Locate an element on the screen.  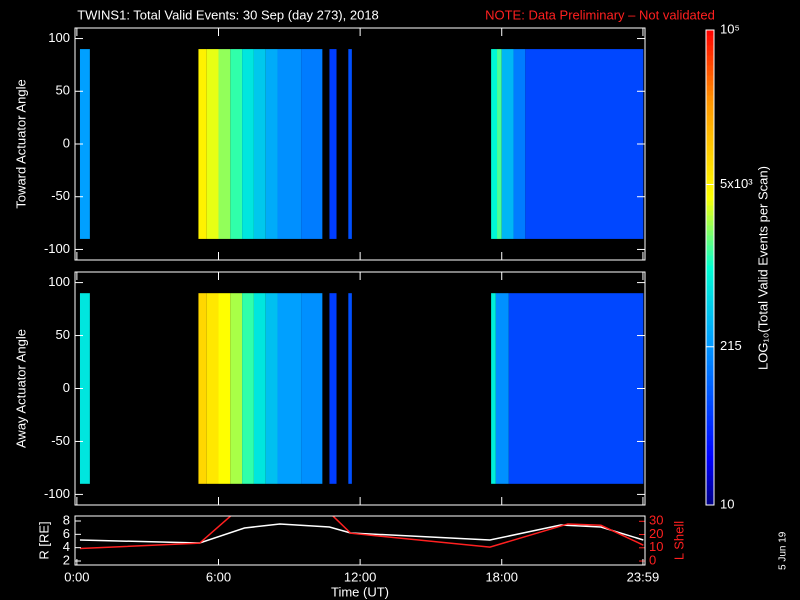
colorbar-tick-label: 10 is located at coordinates (727, 503).